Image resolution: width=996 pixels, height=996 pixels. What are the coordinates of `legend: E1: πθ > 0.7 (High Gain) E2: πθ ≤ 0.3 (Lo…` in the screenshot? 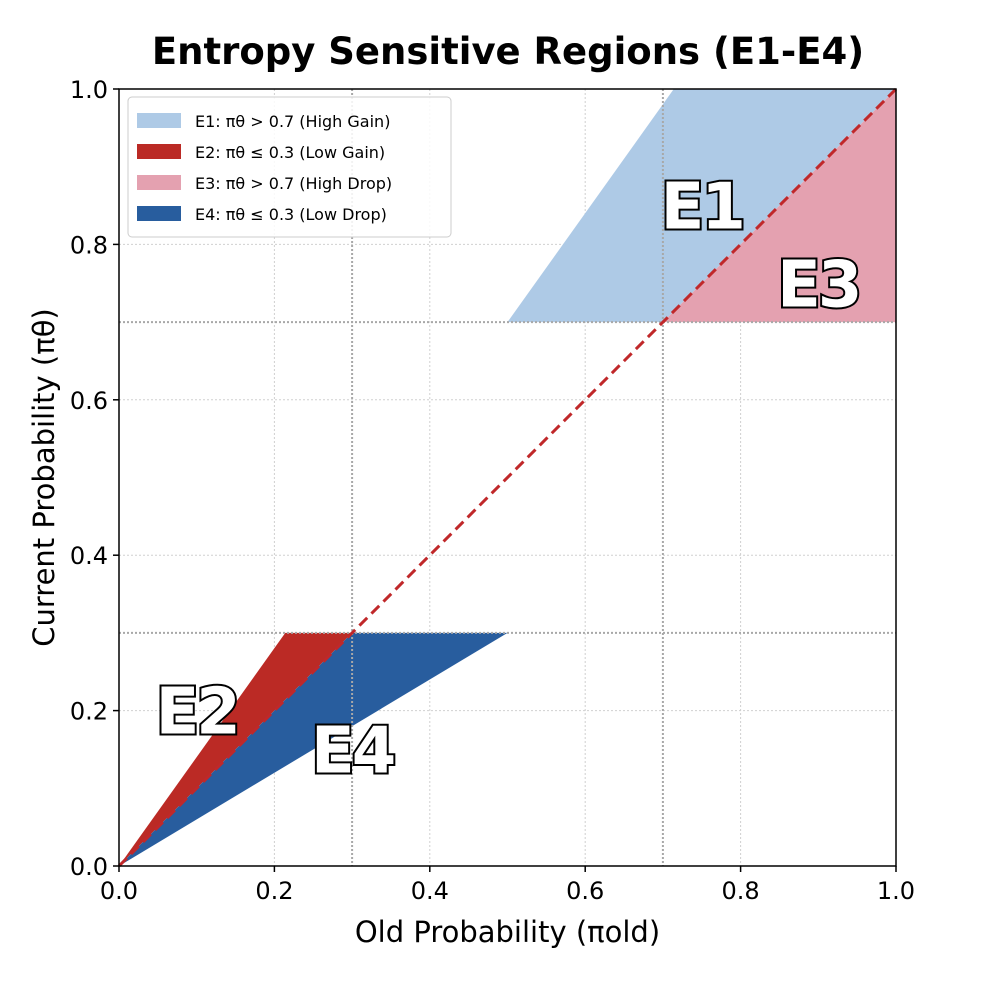 It's located at (289, 167).